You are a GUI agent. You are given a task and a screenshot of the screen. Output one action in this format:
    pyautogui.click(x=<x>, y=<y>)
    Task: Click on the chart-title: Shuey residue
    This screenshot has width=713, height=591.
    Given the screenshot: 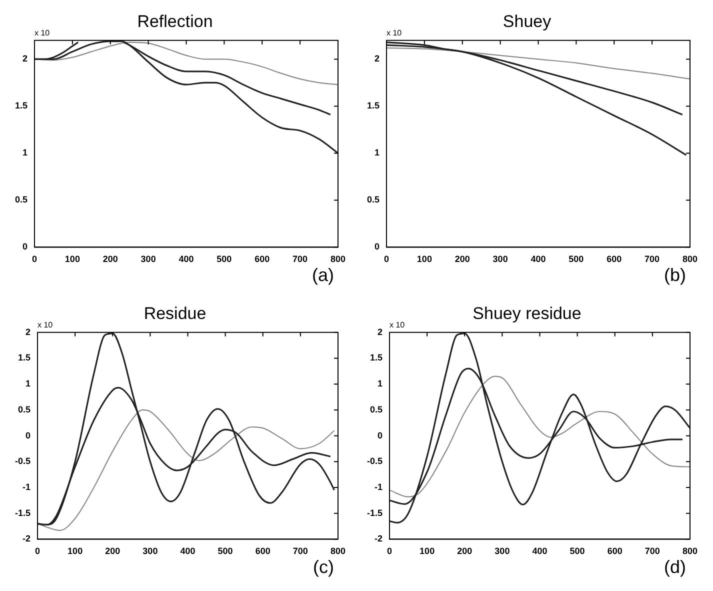 What is the action you would take?
    pyautogui.click(x=527, y=313)
    